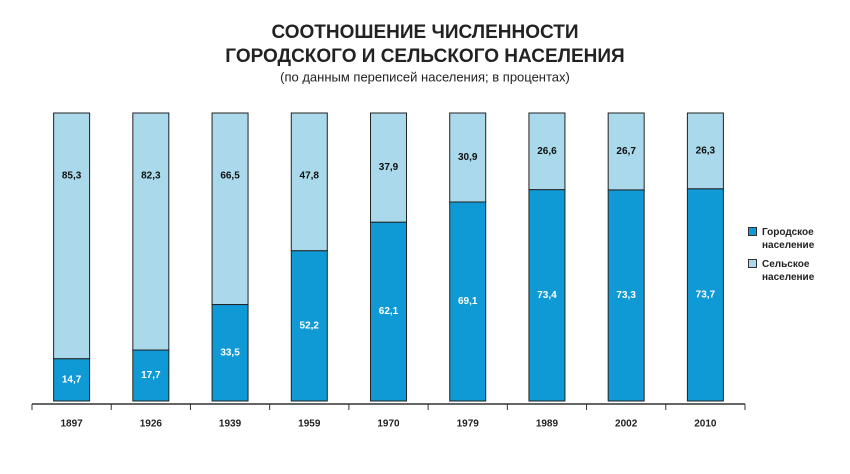  I want to click on legend-item: Сельское население, so click(788, 271).